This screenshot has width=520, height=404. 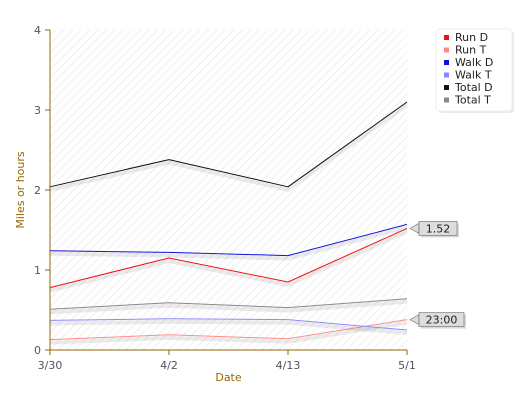 I want to click on legend-item-walk-t: Walk T, so click(x=468, y=75).